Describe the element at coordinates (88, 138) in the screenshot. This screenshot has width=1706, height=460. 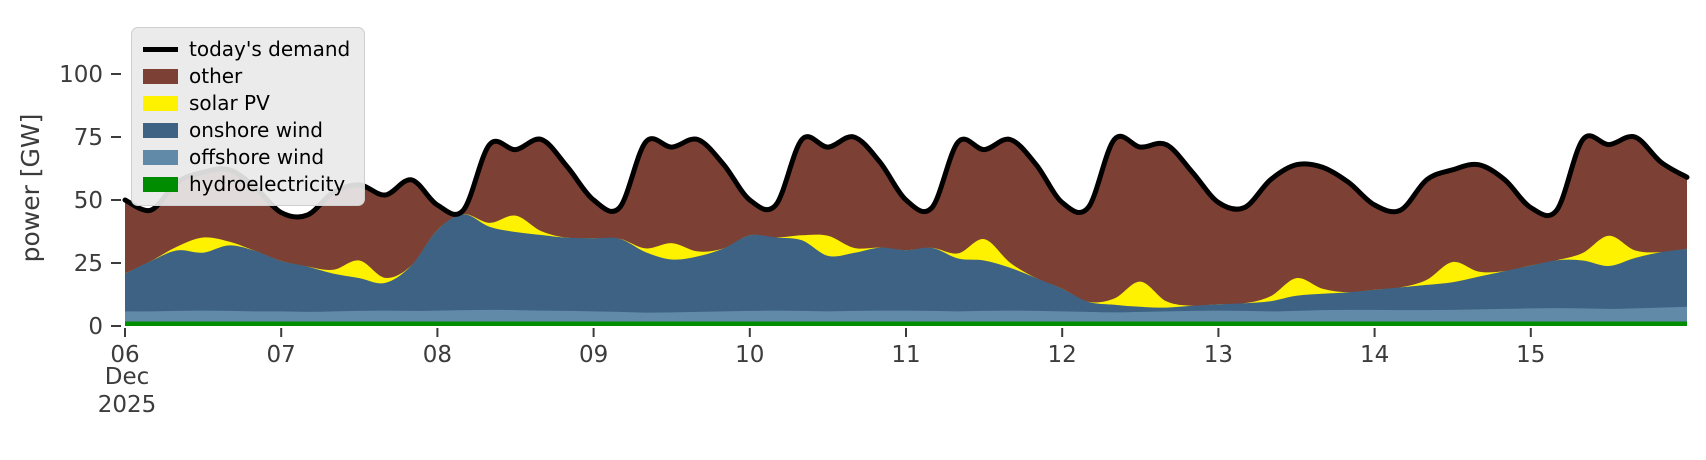
I see `y-tick-label: 75` at that location.